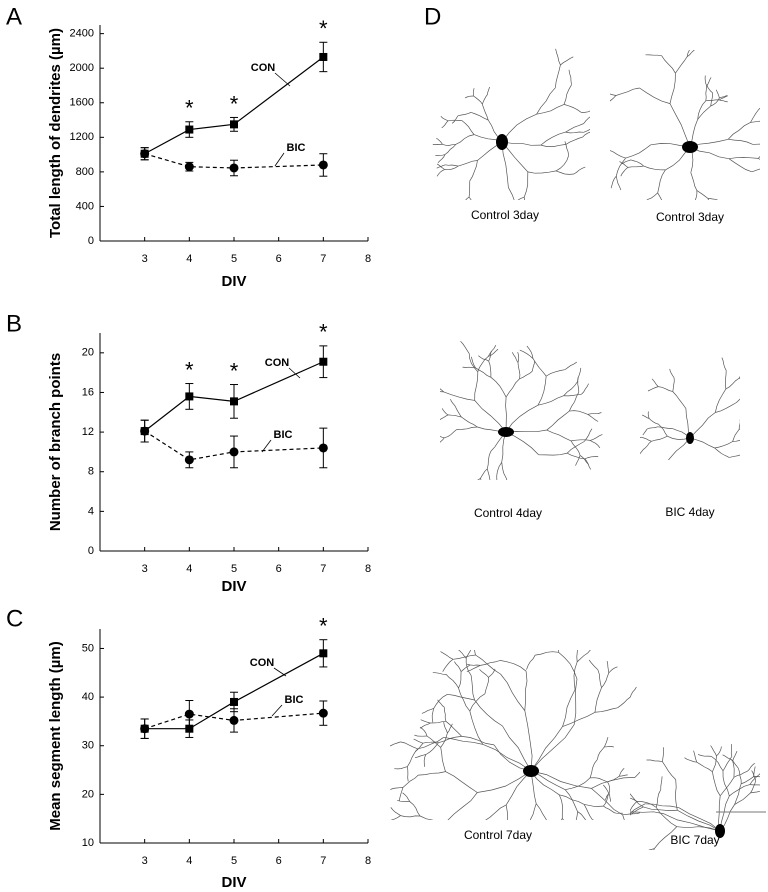 This screenshot has width=768, height=892. I want to click on soma, so click(690, 147).